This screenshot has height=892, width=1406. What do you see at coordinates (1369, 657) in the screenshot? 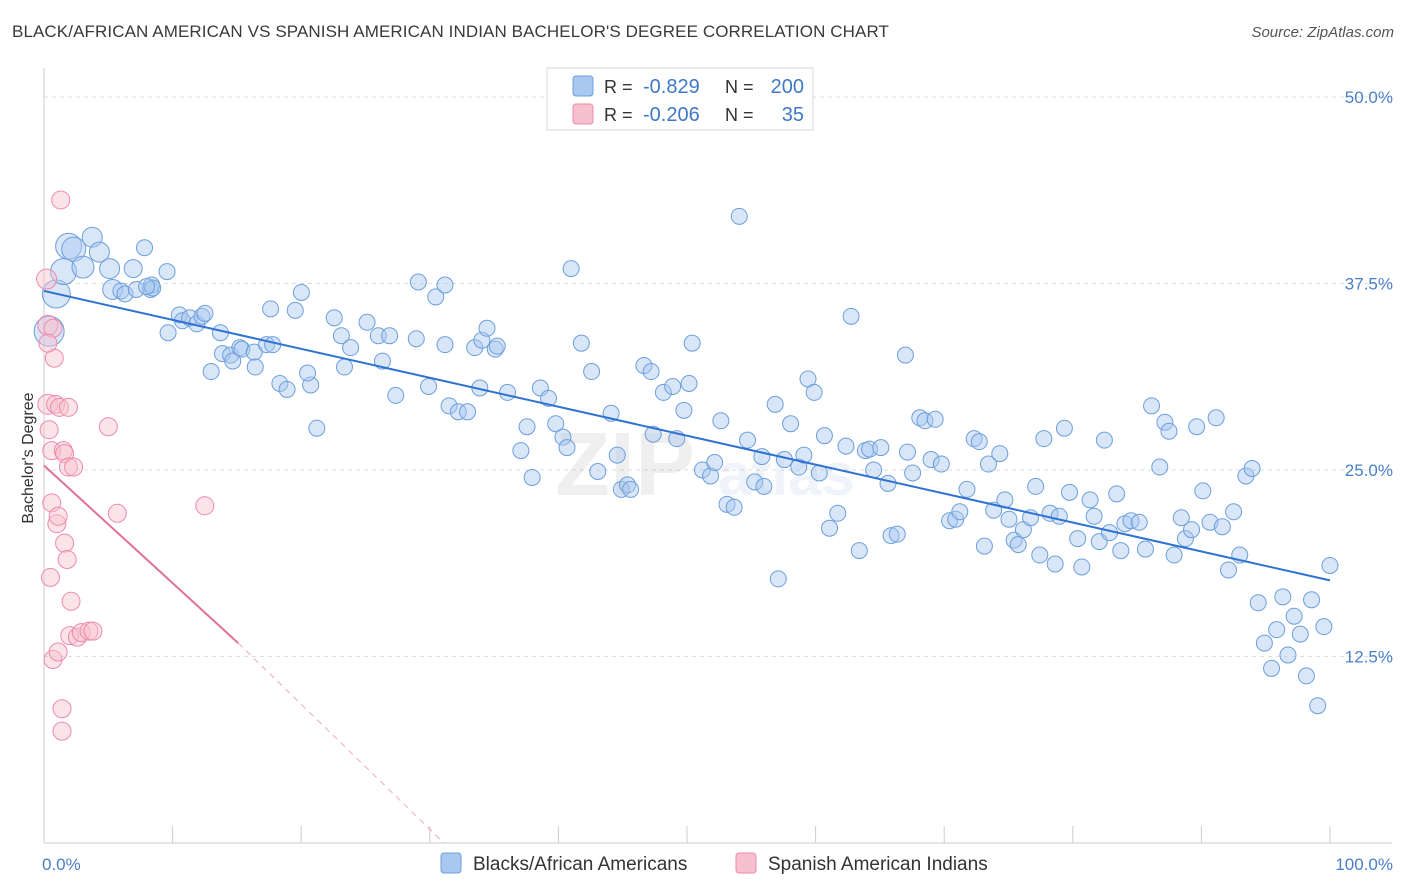
I see `y-tick-label-0: 12.5%` at bounding box center [1369, 657].